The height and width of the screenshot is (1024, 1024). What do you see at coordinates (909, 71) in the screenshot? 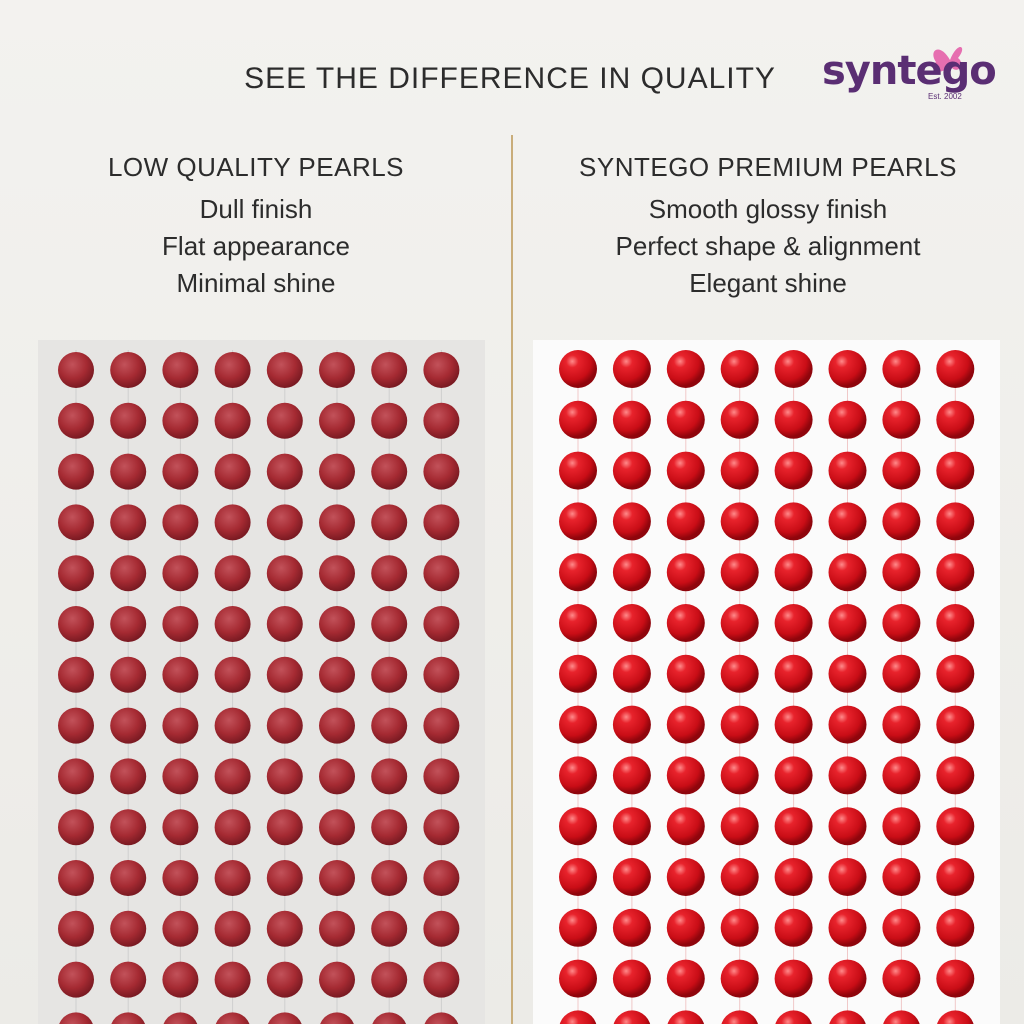
I see `brand-logo: syntego` at bounding box center [909, 71].